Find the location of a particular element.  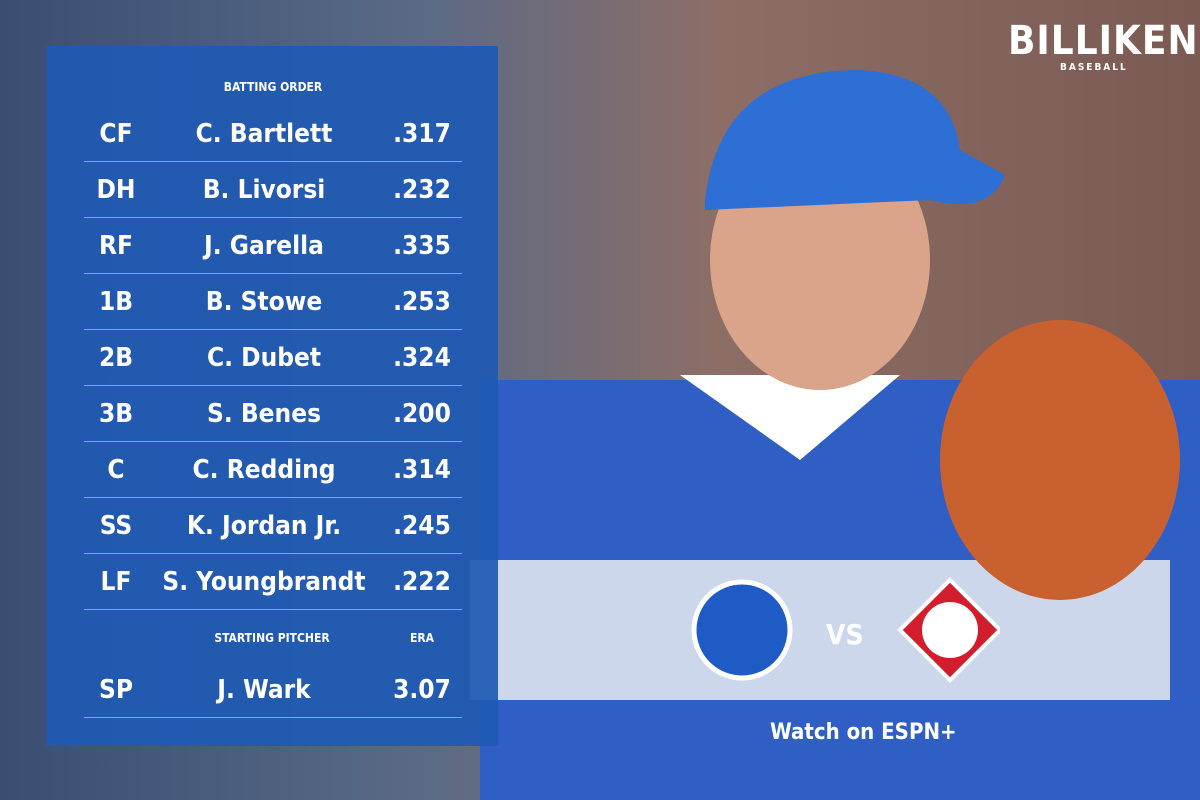

player-name: B. Stowe is located at coordinates (264, 302).